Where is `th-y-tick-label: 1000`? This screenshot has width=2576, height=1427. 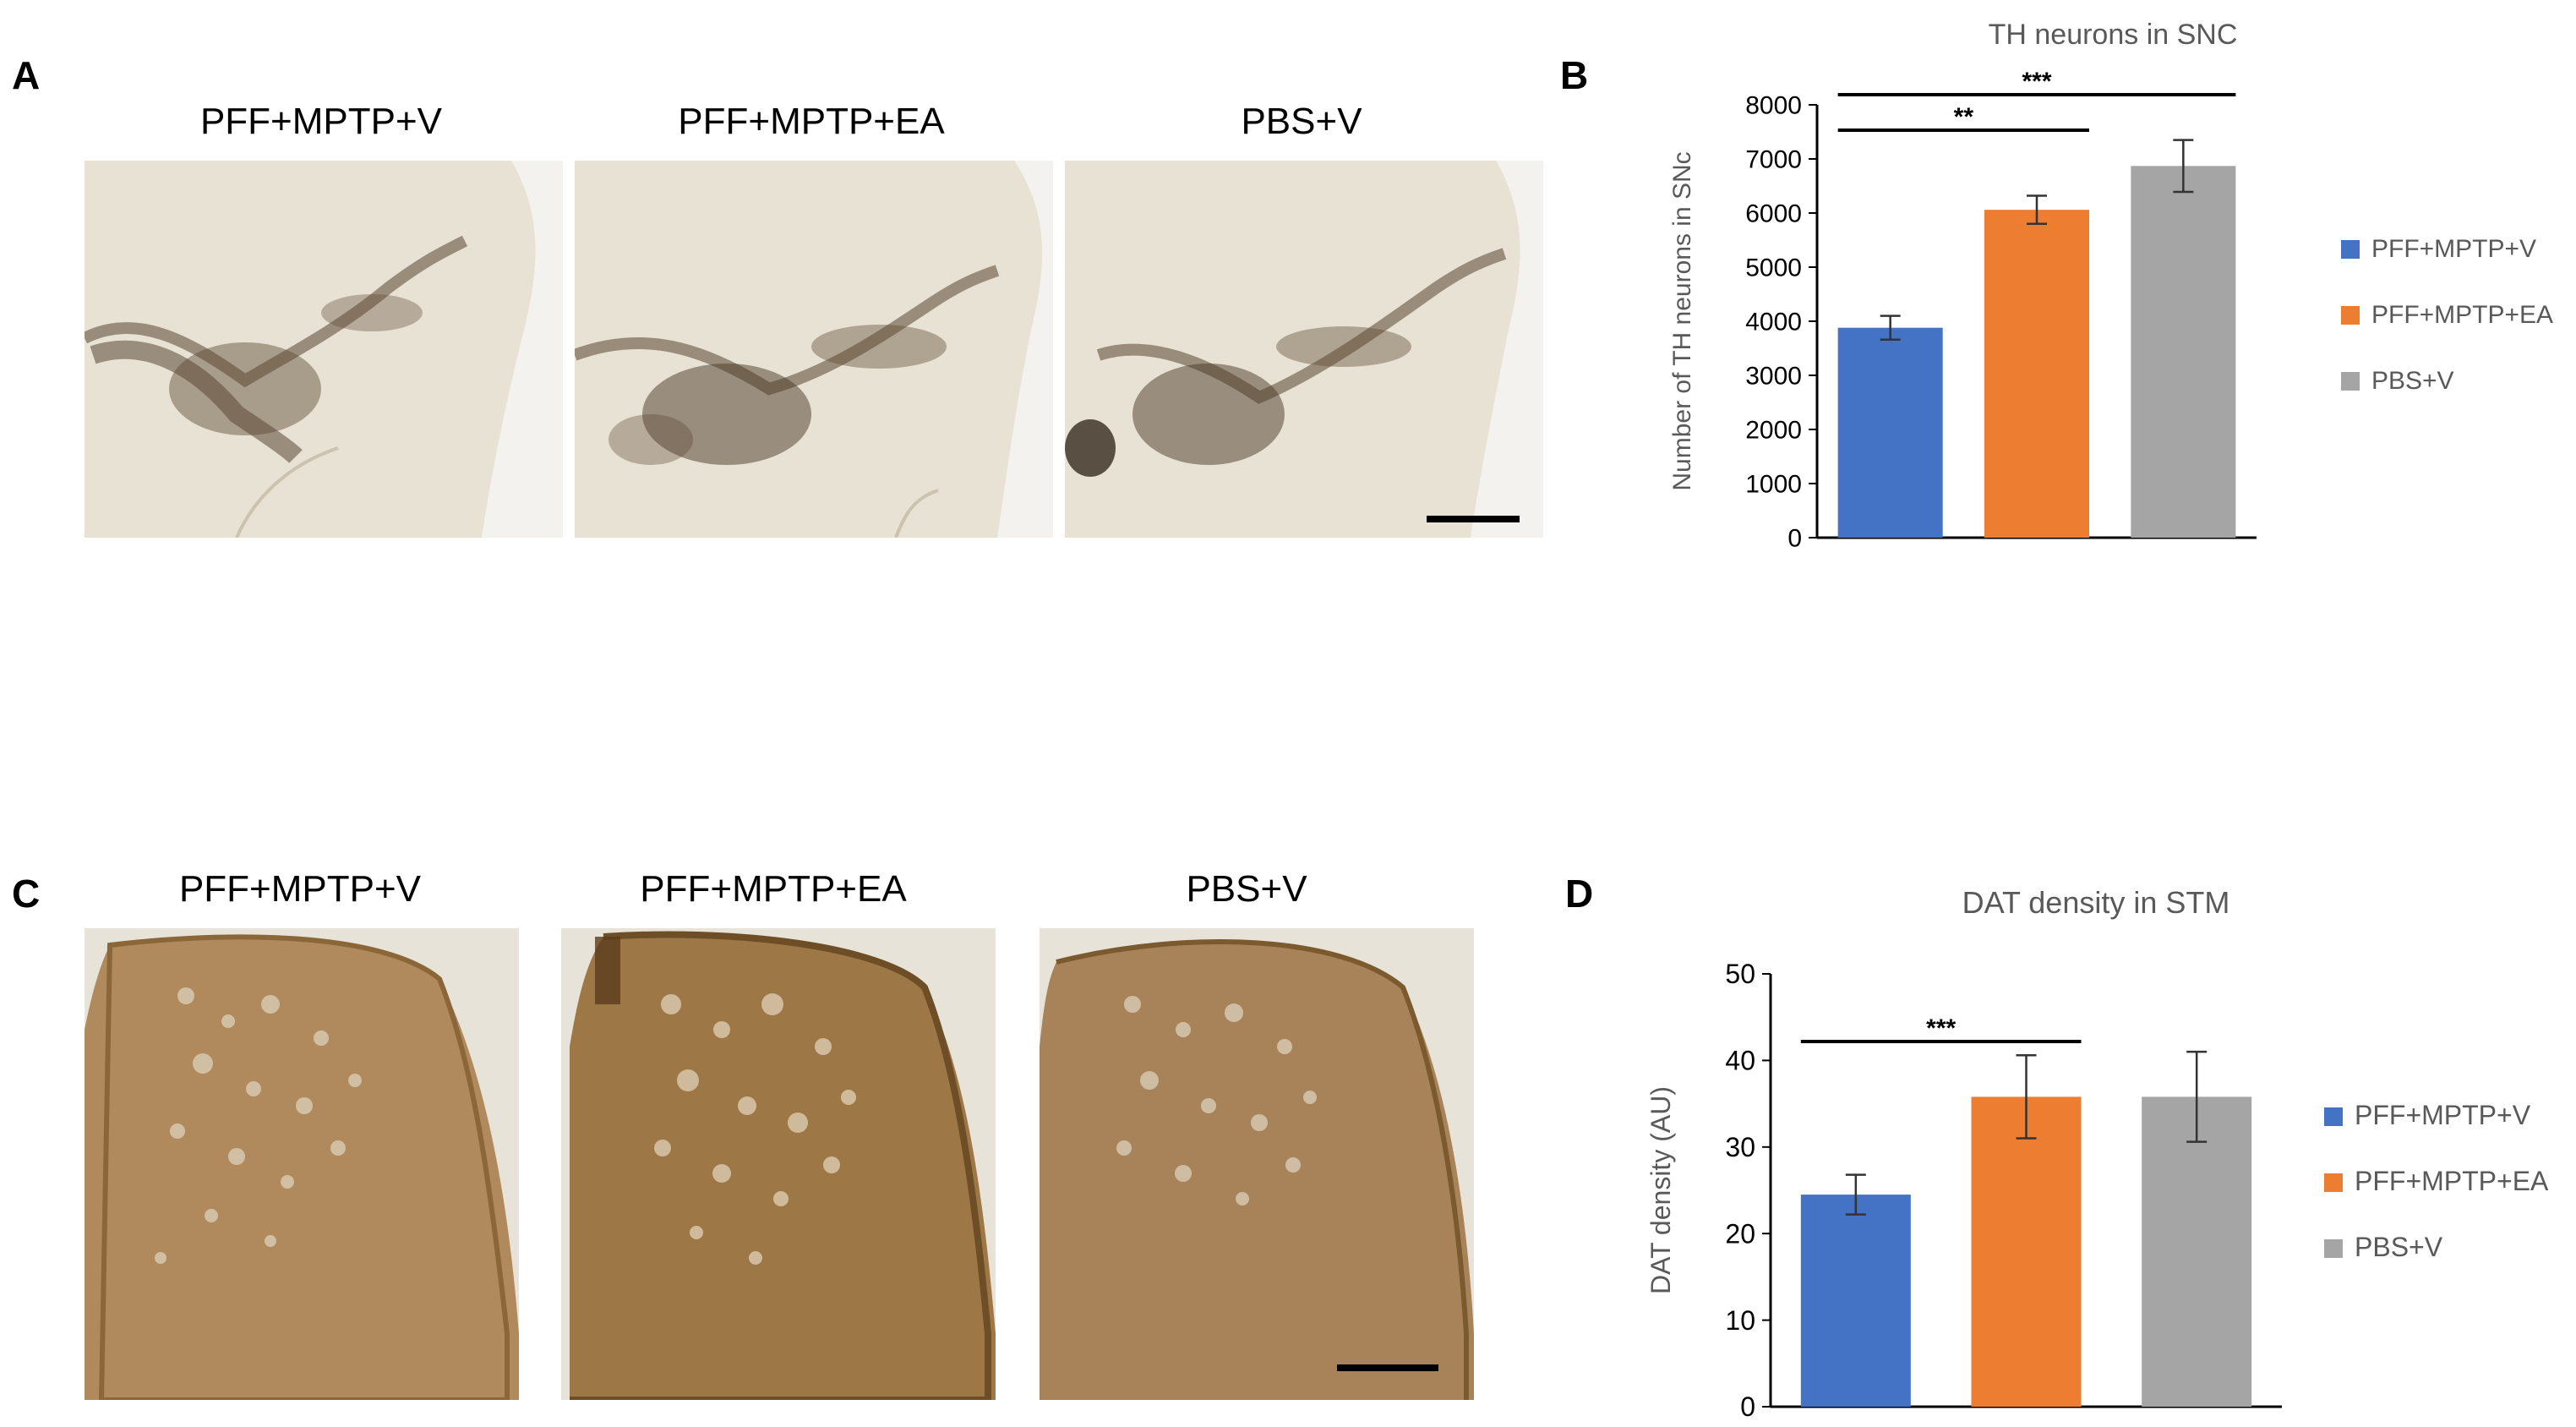 th-y-tick-label: 1000 is located at coordinates (1773, 485).